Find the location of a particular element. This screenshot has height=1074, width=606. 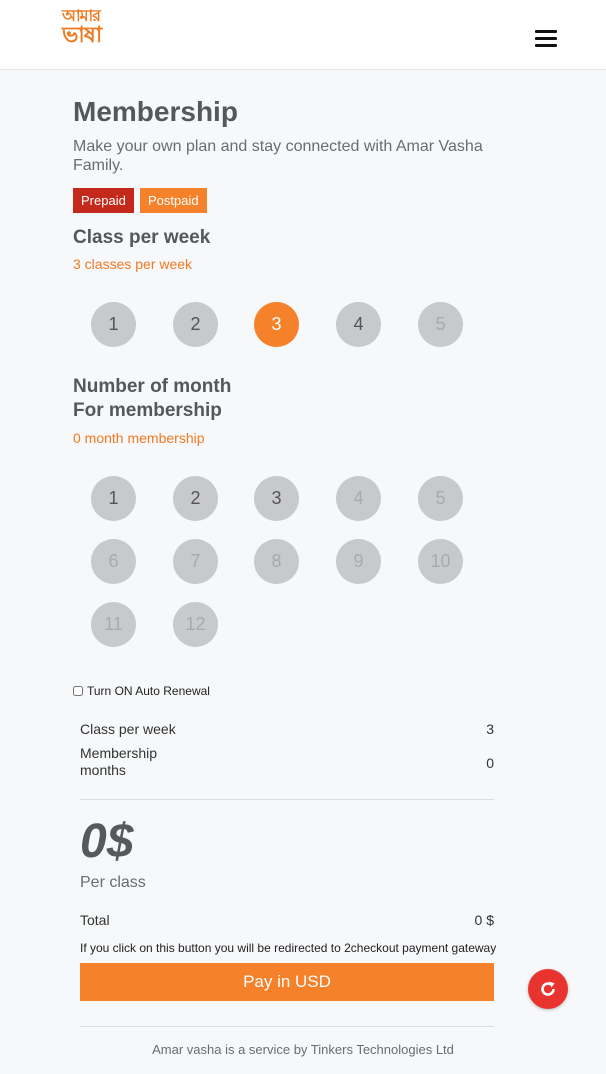

logo-line1: আমার is located at coordinates (81, 15).